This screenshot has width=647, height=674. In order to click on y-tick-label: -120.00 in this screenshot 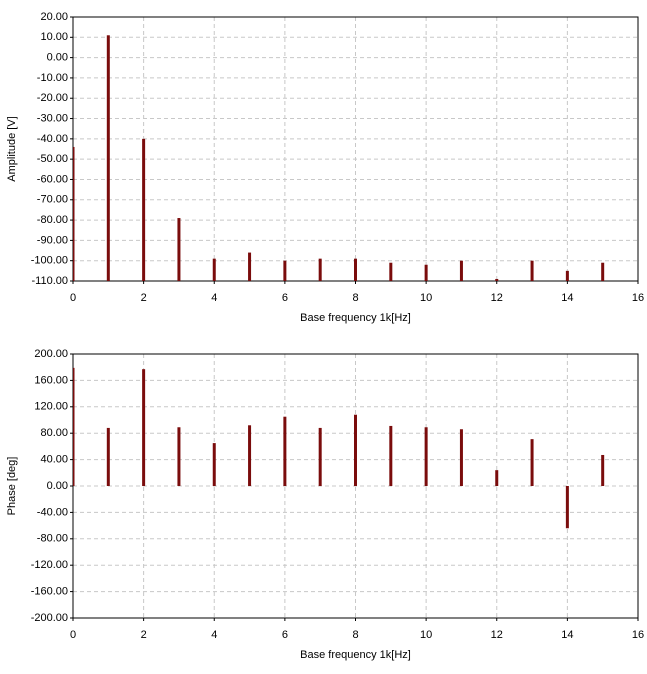, I will do `click(49, 565)`.